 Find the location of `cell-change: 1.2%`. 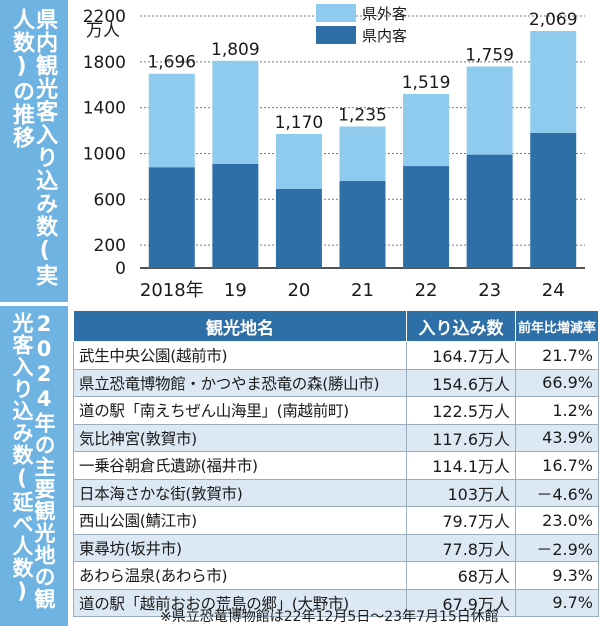

cell-change: 1.2% is located at coordinates (557, 410).